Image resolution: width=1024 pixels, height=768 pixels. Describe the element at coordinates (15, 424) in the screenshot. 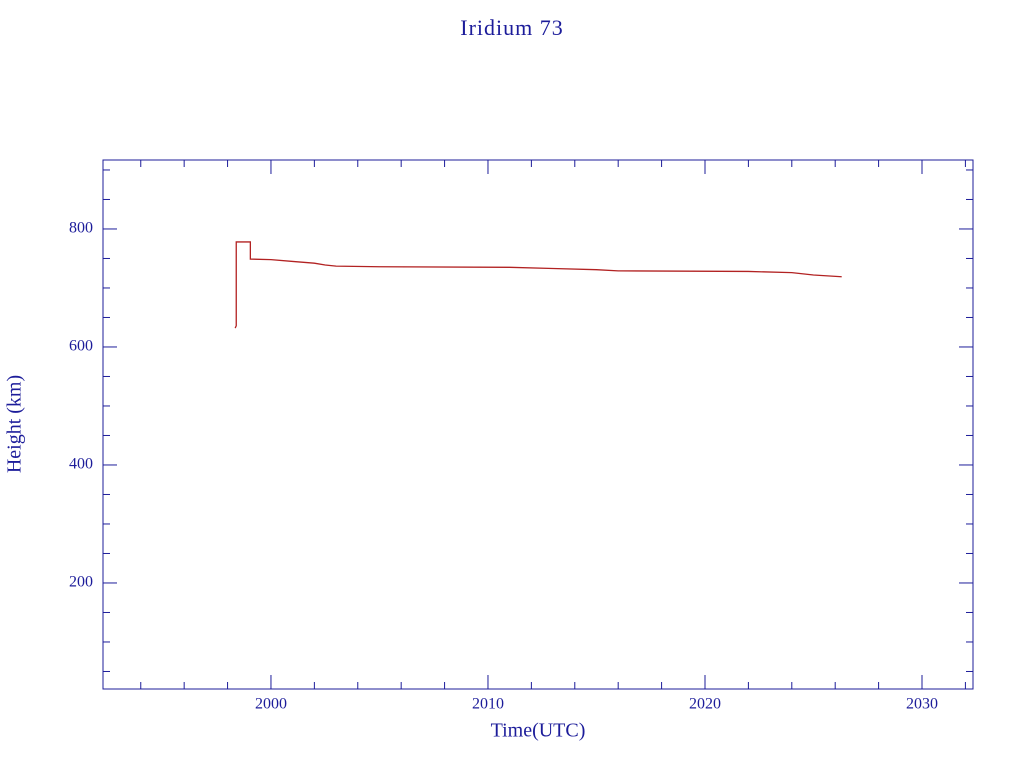

I see `y-axis-label: Height (km)` at that location.